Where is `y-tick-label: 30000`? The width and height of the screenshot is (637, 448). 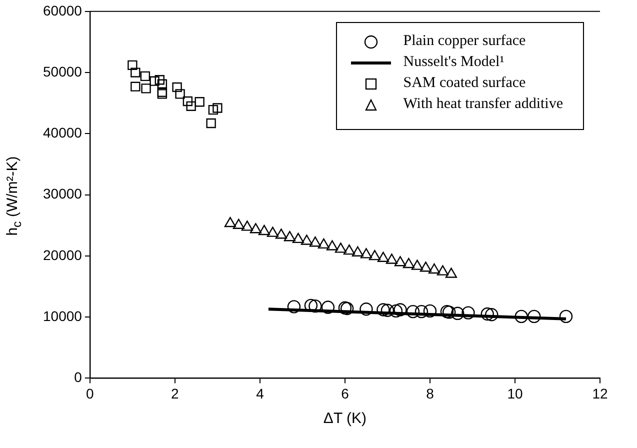 y-tick-label: 30000 is located at coordinates (62, 194).